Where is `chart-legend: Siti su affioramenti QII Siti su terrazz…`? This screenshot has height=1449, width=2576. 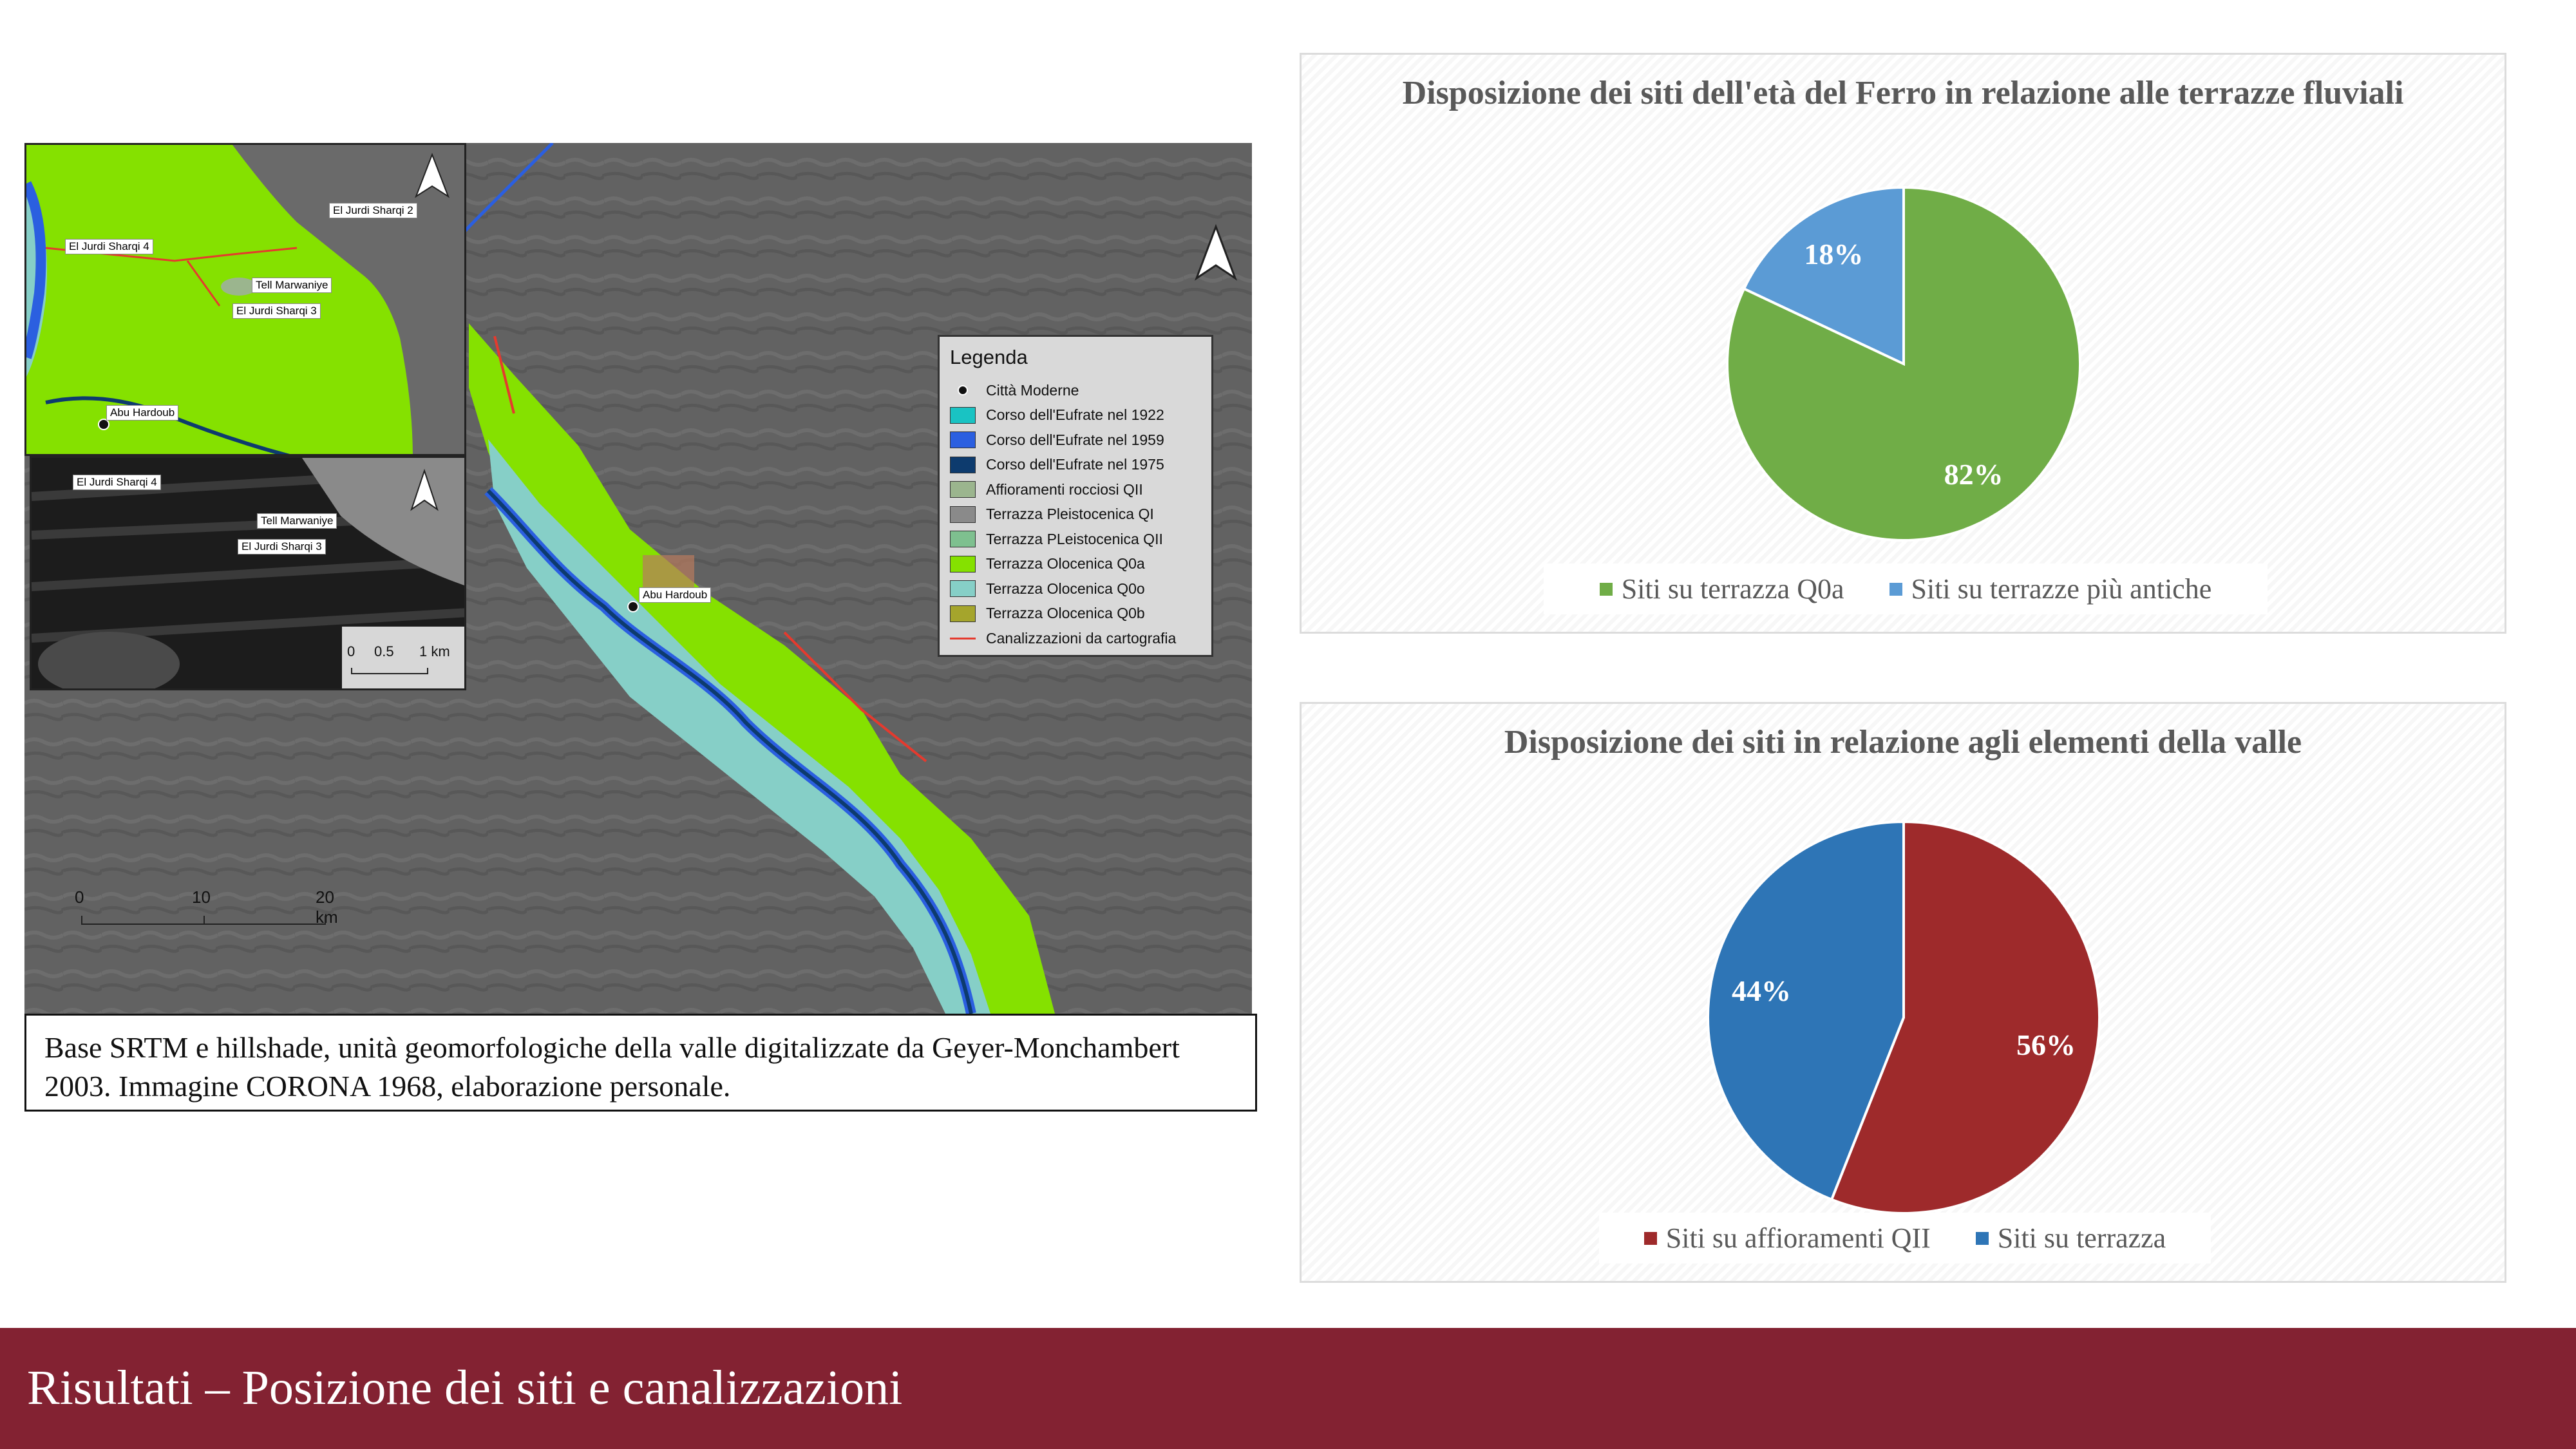
chart-legend: Siti su affioramenti QII Siti su terrazz… is located at coordinates (1905, 1238).